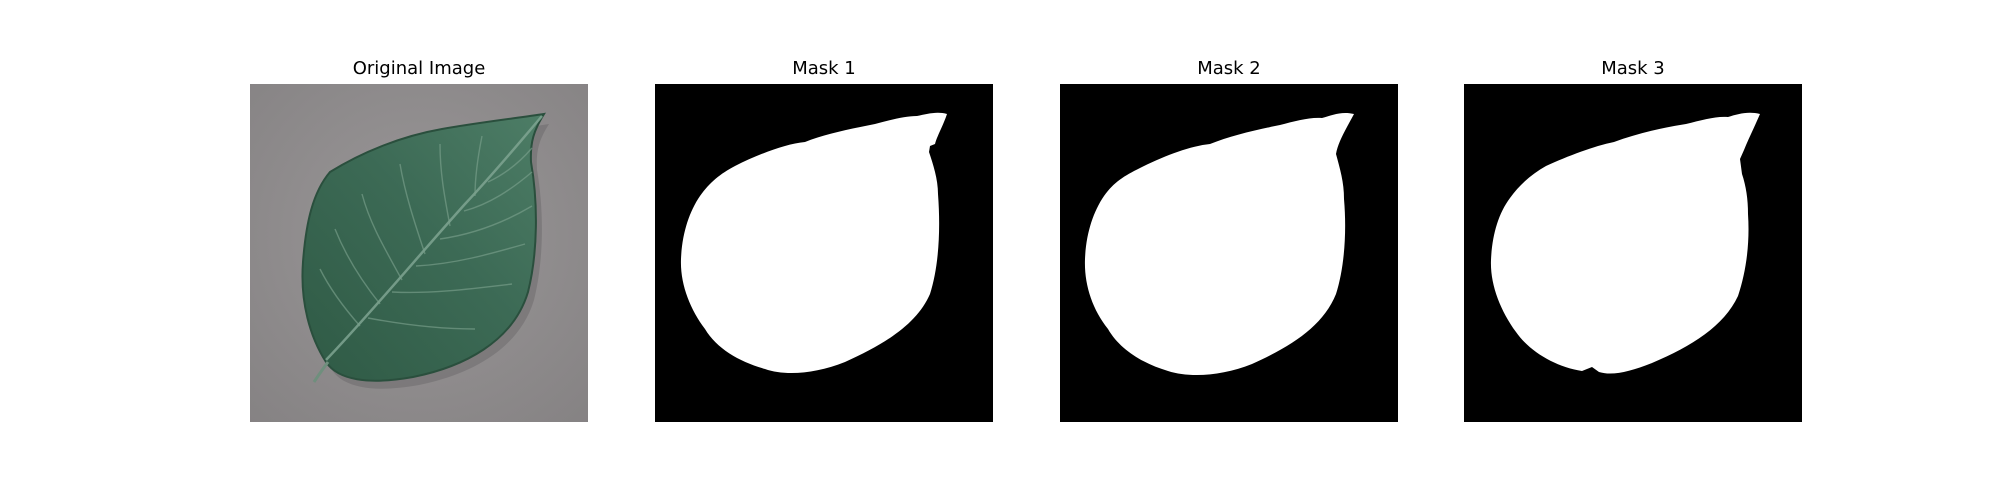 This screenshot has width=2000, height=500. I want to click on mask-2-image, so click(1229, 253).